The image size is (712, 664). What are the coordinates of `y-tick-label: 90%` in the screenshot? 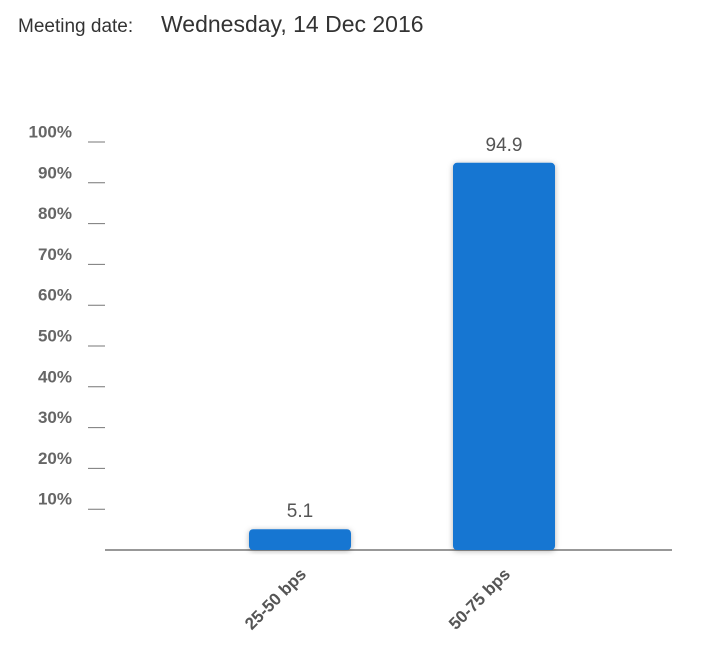 It's located at (55, 172).